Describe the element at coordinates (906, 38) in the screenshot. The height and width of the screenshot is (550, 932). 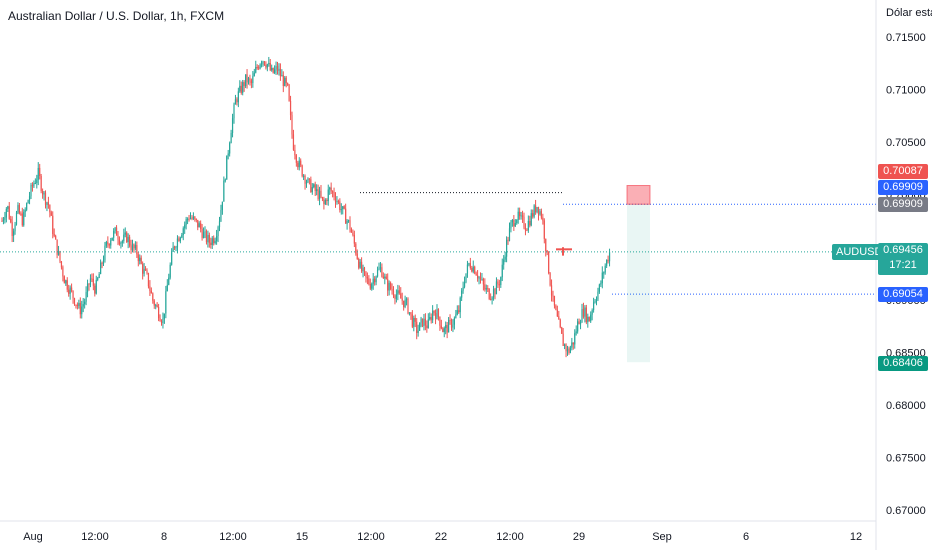
I see `y-tick-label: 0.71500` at that location.